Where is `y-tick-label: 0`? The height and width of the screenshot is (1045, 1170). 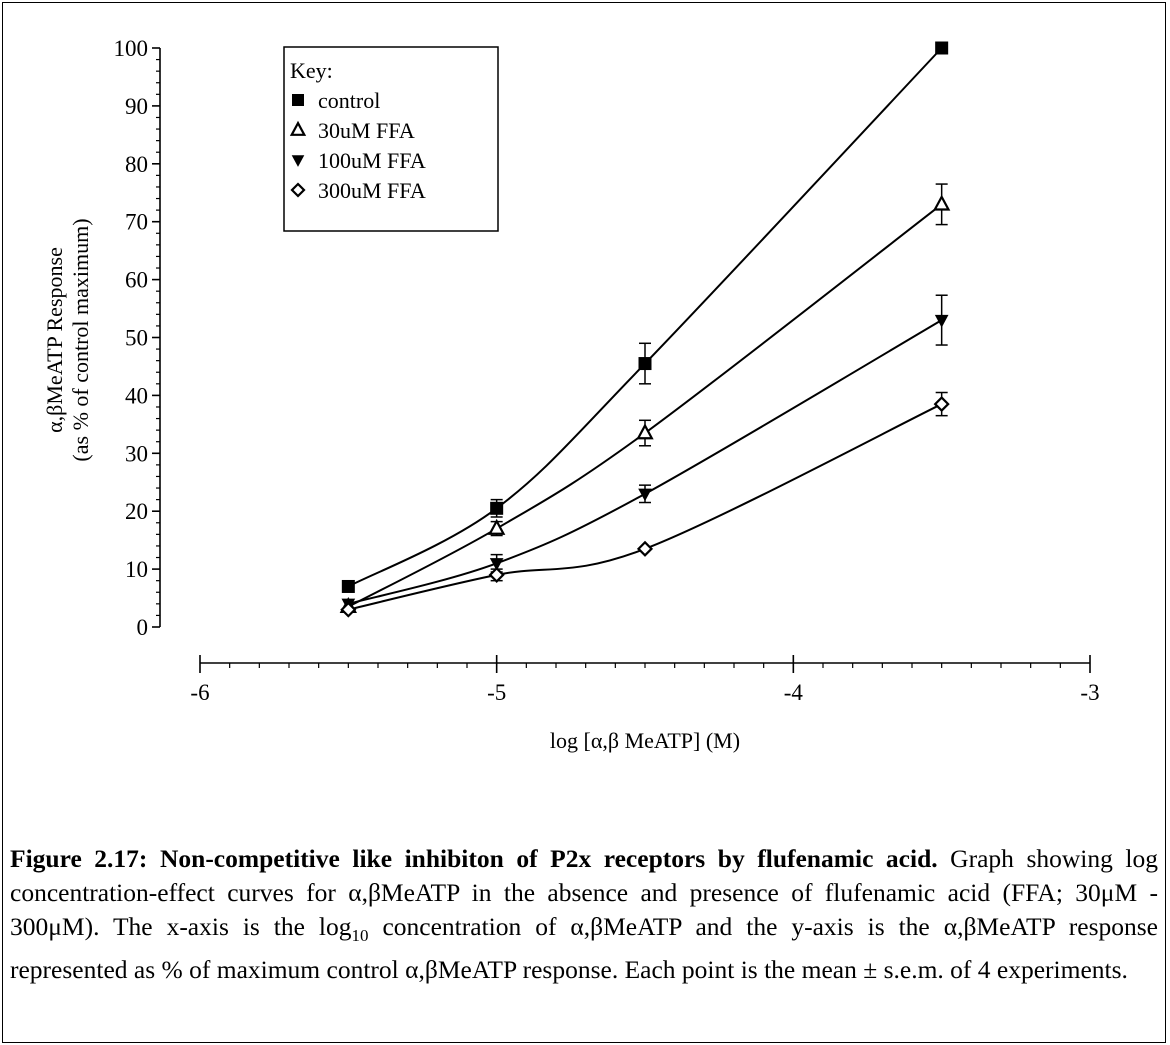
y-tick-label: 0 is located at coordinates (143, 627).